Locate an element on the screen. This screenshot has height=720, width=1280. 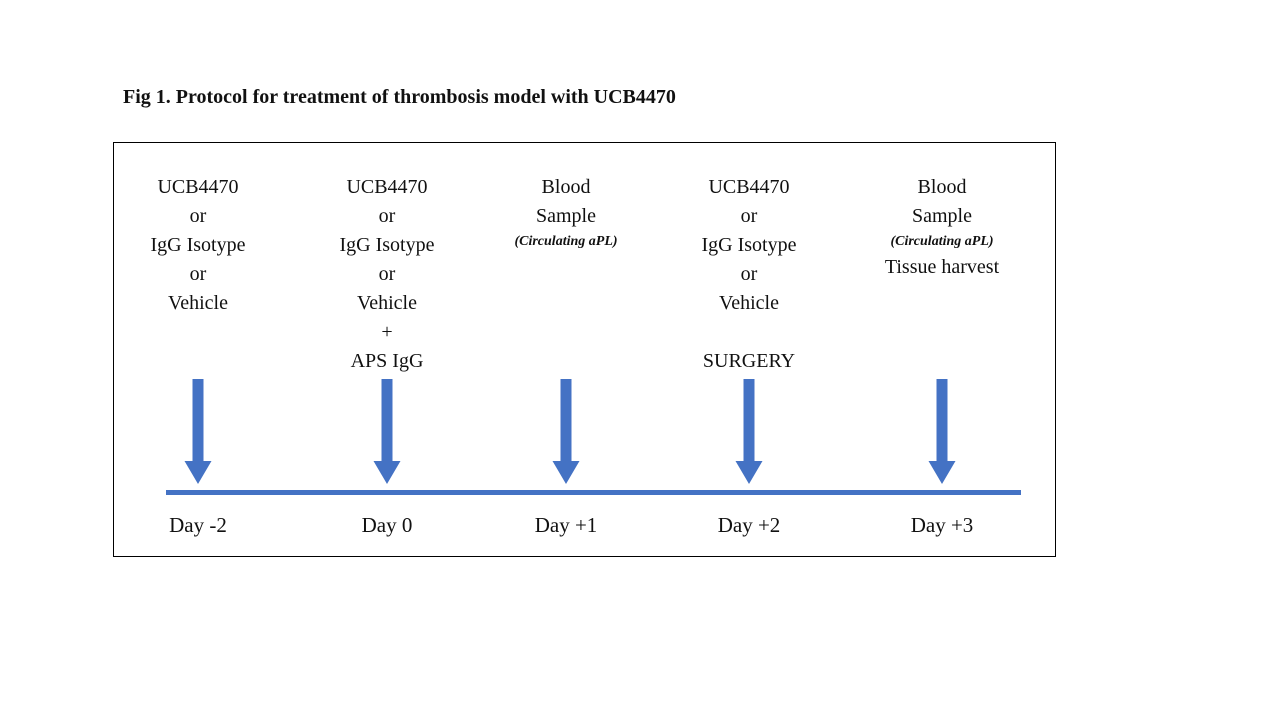
day-label: Day -2 is located at coordinates (198, 525).